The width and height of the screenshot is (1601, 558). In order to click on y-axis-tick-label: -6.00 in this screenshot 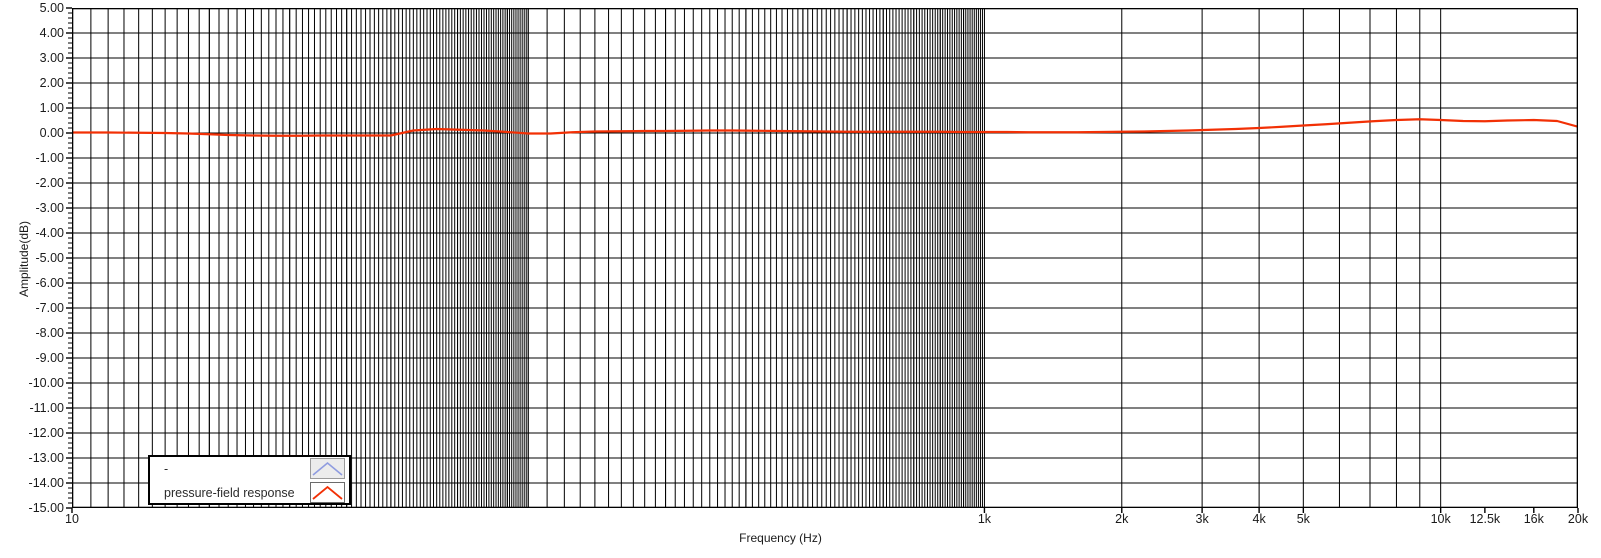, I will do `click(50, 283)`.